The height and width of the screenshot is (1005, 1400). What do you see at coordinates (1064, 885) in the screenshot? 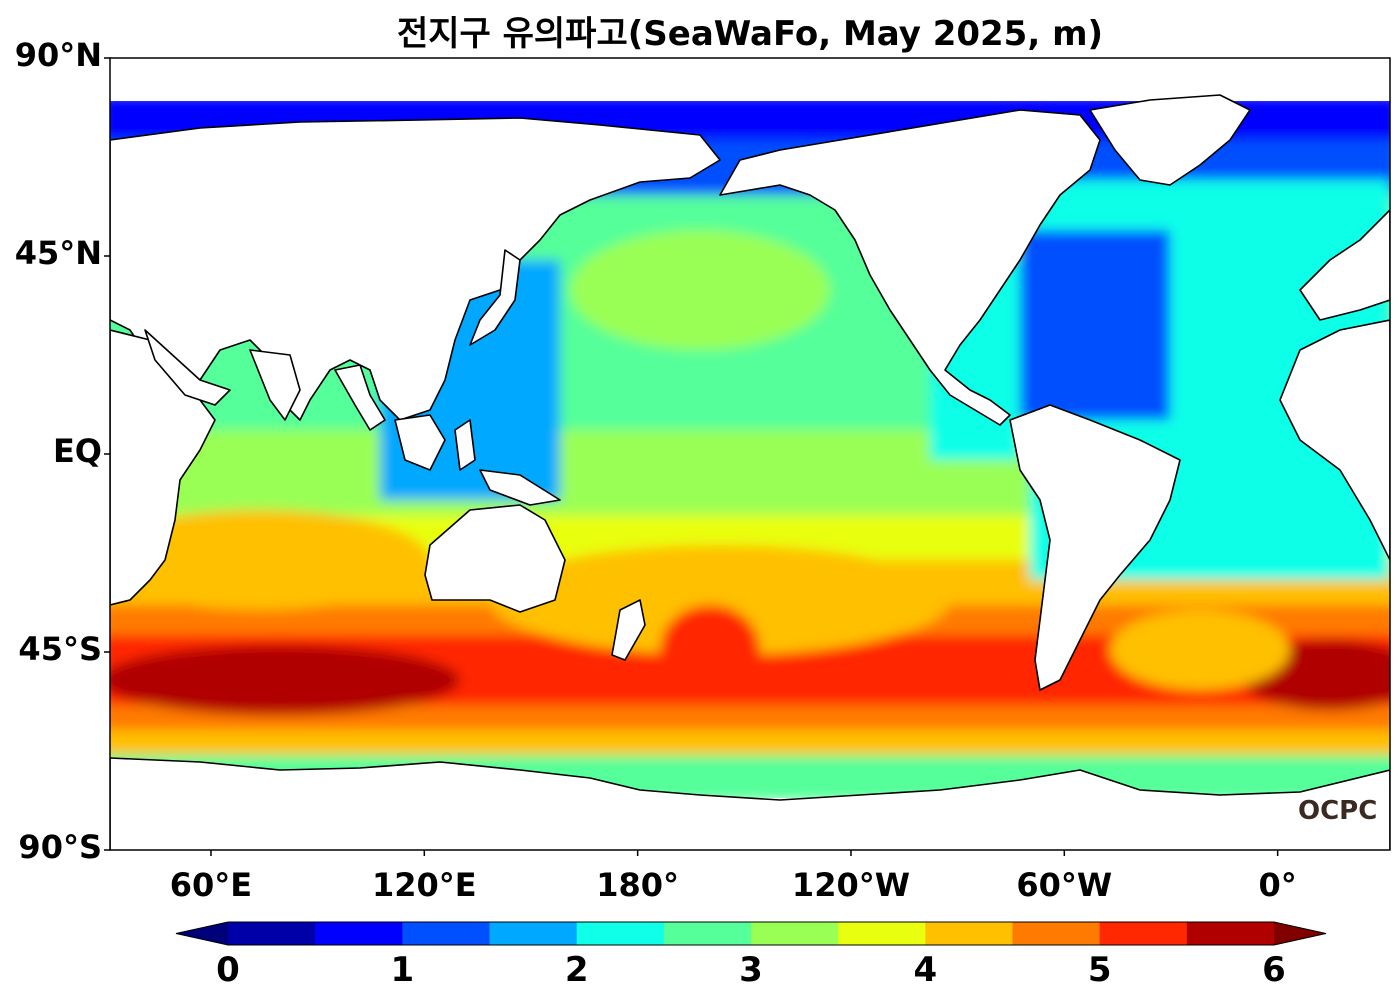
I see `x-tick-label: 60°W` at bounding box center [1064, 885].